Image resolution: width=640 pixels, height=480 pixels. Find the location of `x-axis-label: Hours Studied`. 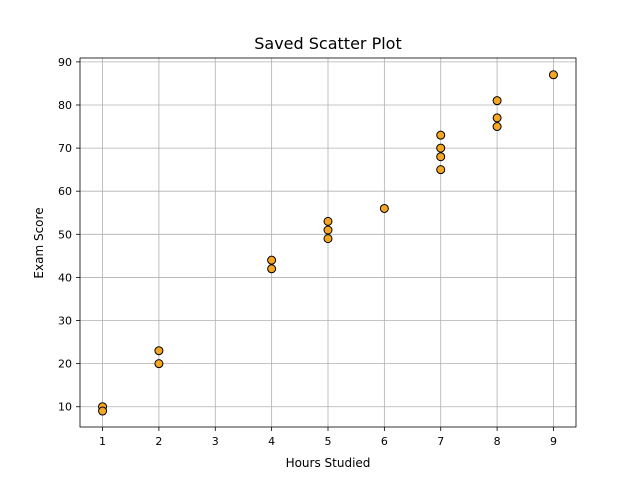

x-axis-label: Hours Studied is located at coordinates (328, 463).